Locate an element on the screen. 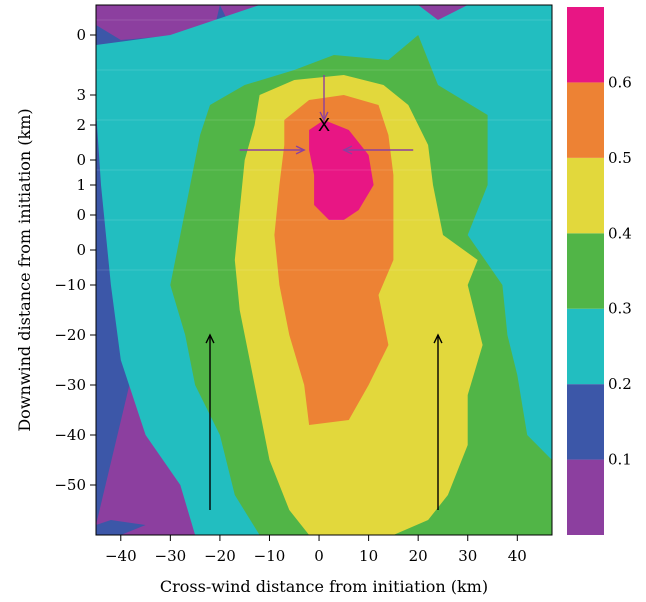 The width and height of the screenshot is (646, 602). x-axis: −40 −30 −20 −10 0 10 20 30 40 is located at coordinates (316, 550).